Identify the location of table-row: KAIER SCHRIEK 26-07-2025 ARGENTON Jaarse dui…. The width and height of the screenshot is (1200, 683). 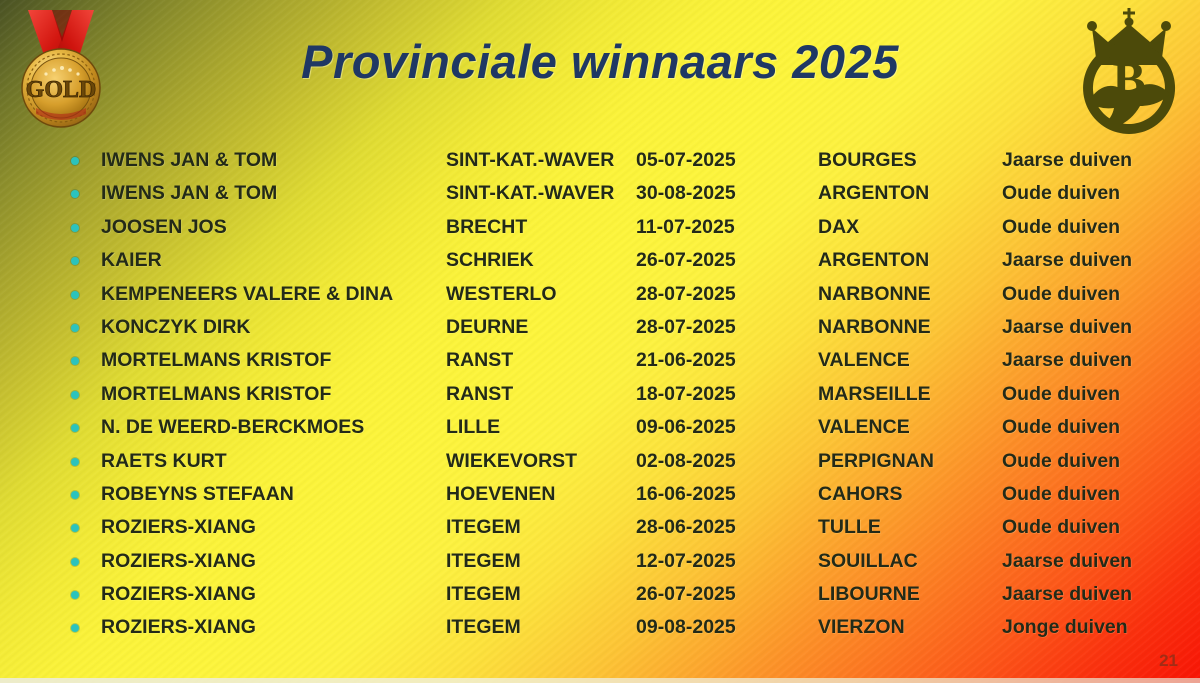
(600, 260).